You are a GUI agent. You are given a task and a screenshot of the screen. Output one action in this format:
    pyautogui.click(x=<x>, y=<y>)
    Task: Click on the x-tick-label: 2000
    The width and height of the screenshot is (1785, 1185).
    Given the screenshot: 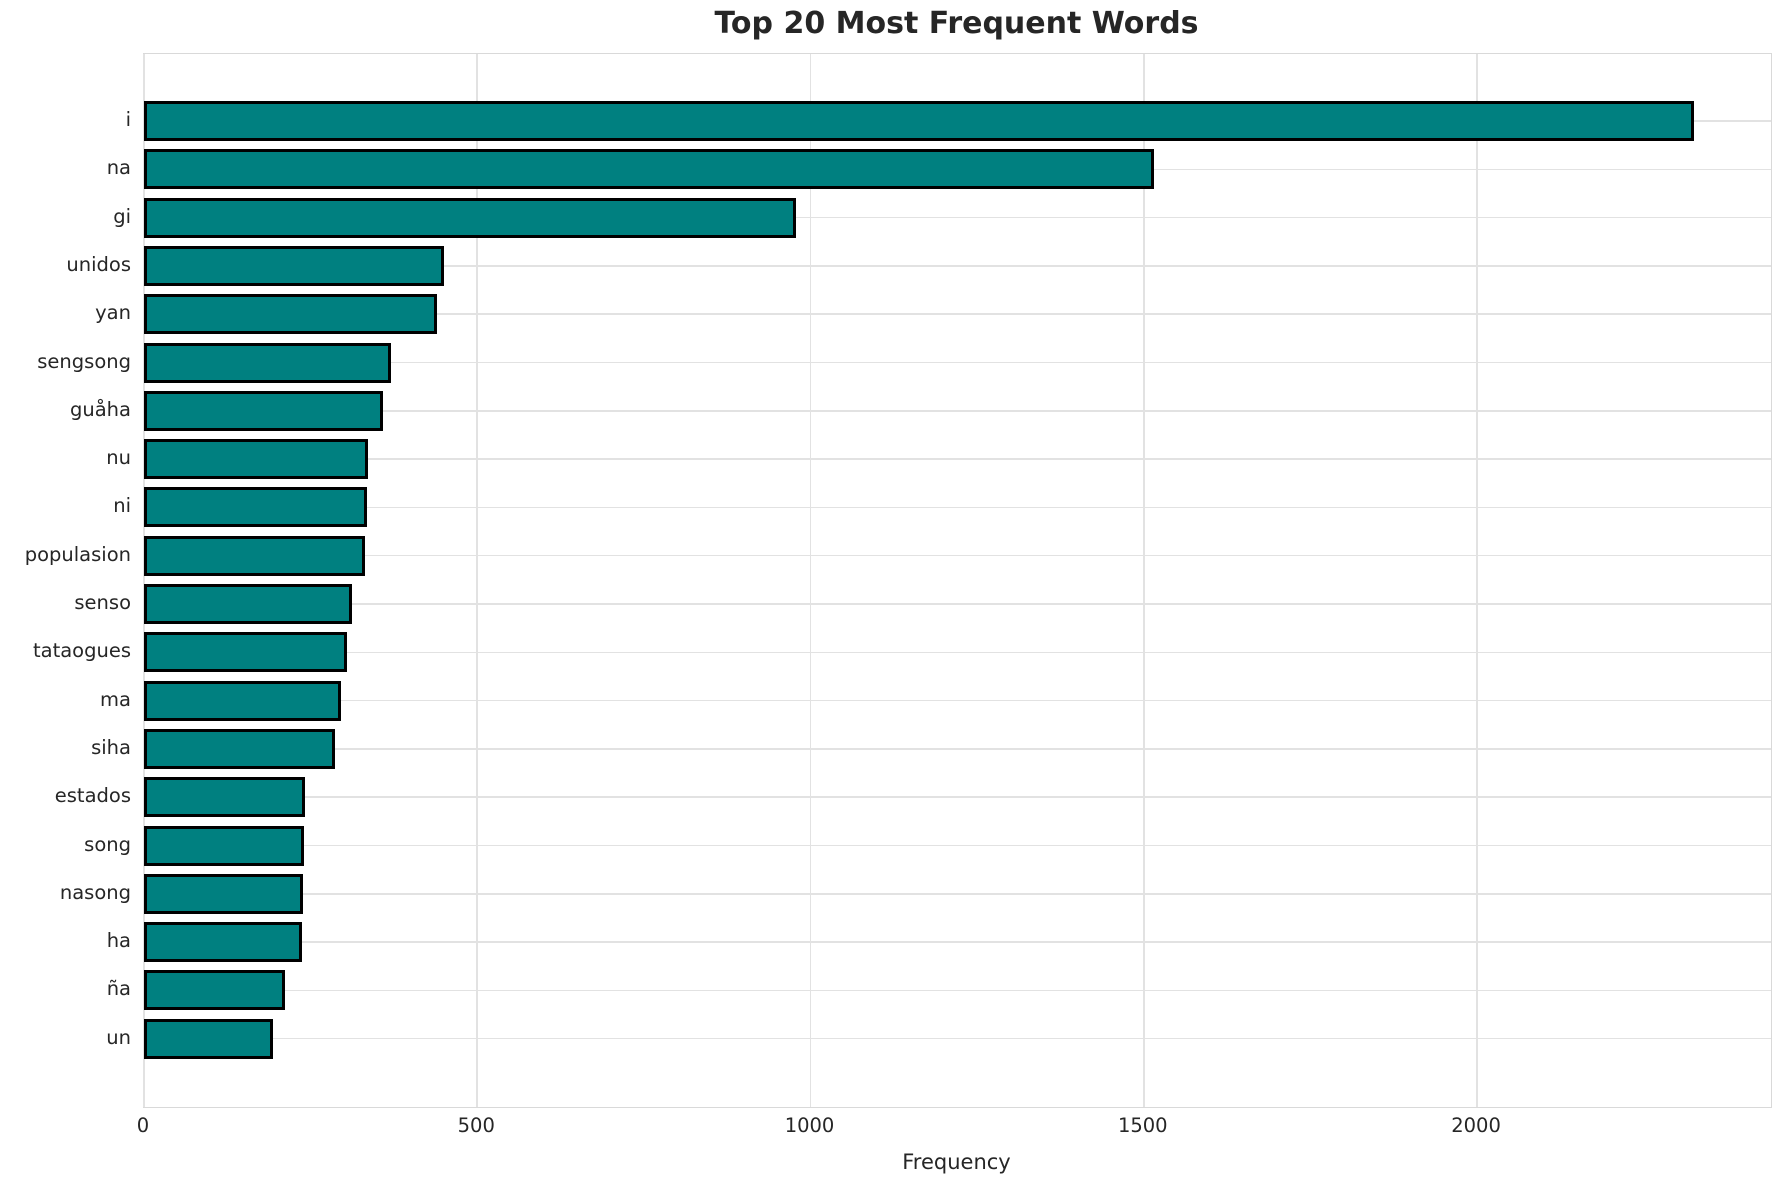 What is the action you would take?
    pyautogui.click(x=1476, y=1125)
    